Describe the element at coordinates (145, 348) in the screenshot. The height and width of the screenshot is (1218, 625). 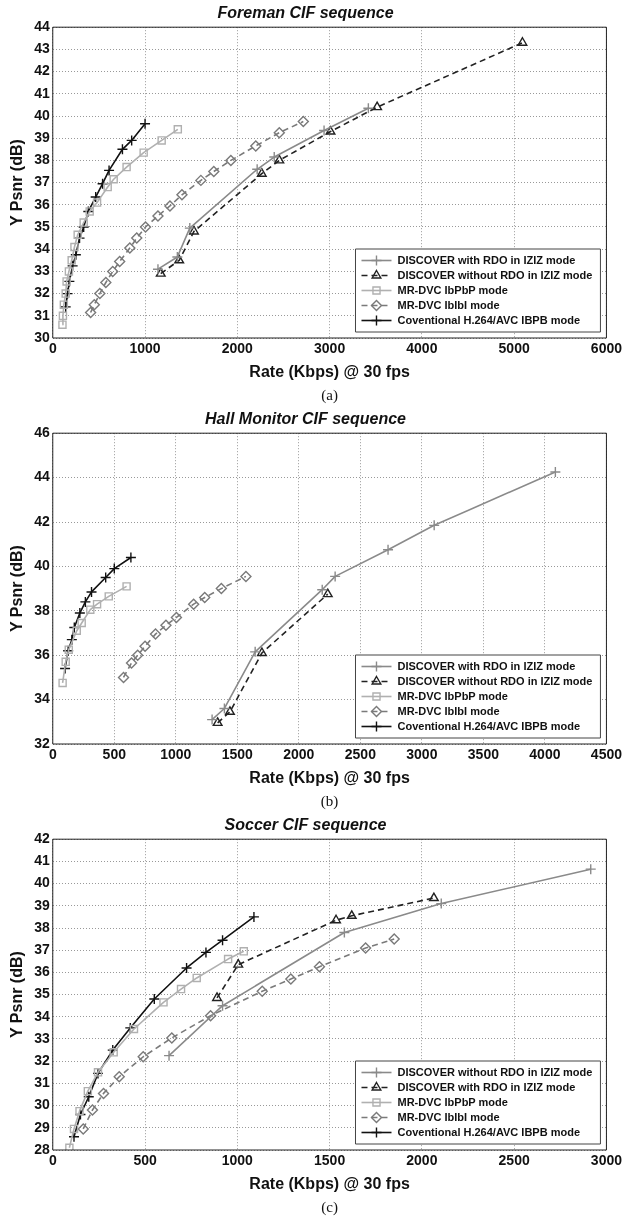
I see `x-tick-label: 1000` at that location.